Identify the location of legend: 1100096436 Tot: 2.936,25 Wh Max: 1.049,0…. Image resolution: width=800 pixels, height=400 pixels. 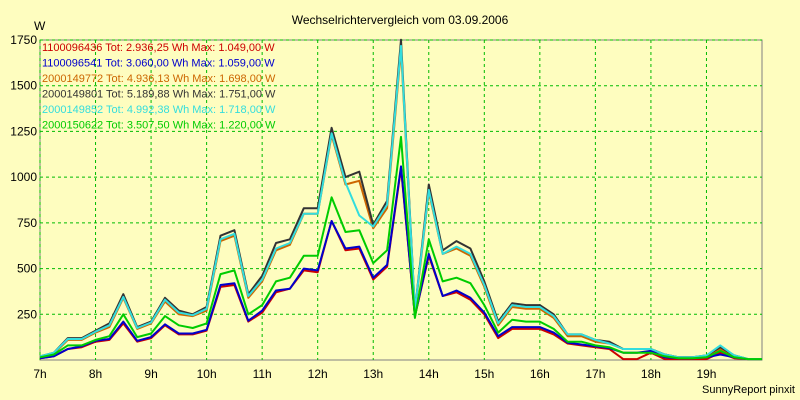
(159, 87).